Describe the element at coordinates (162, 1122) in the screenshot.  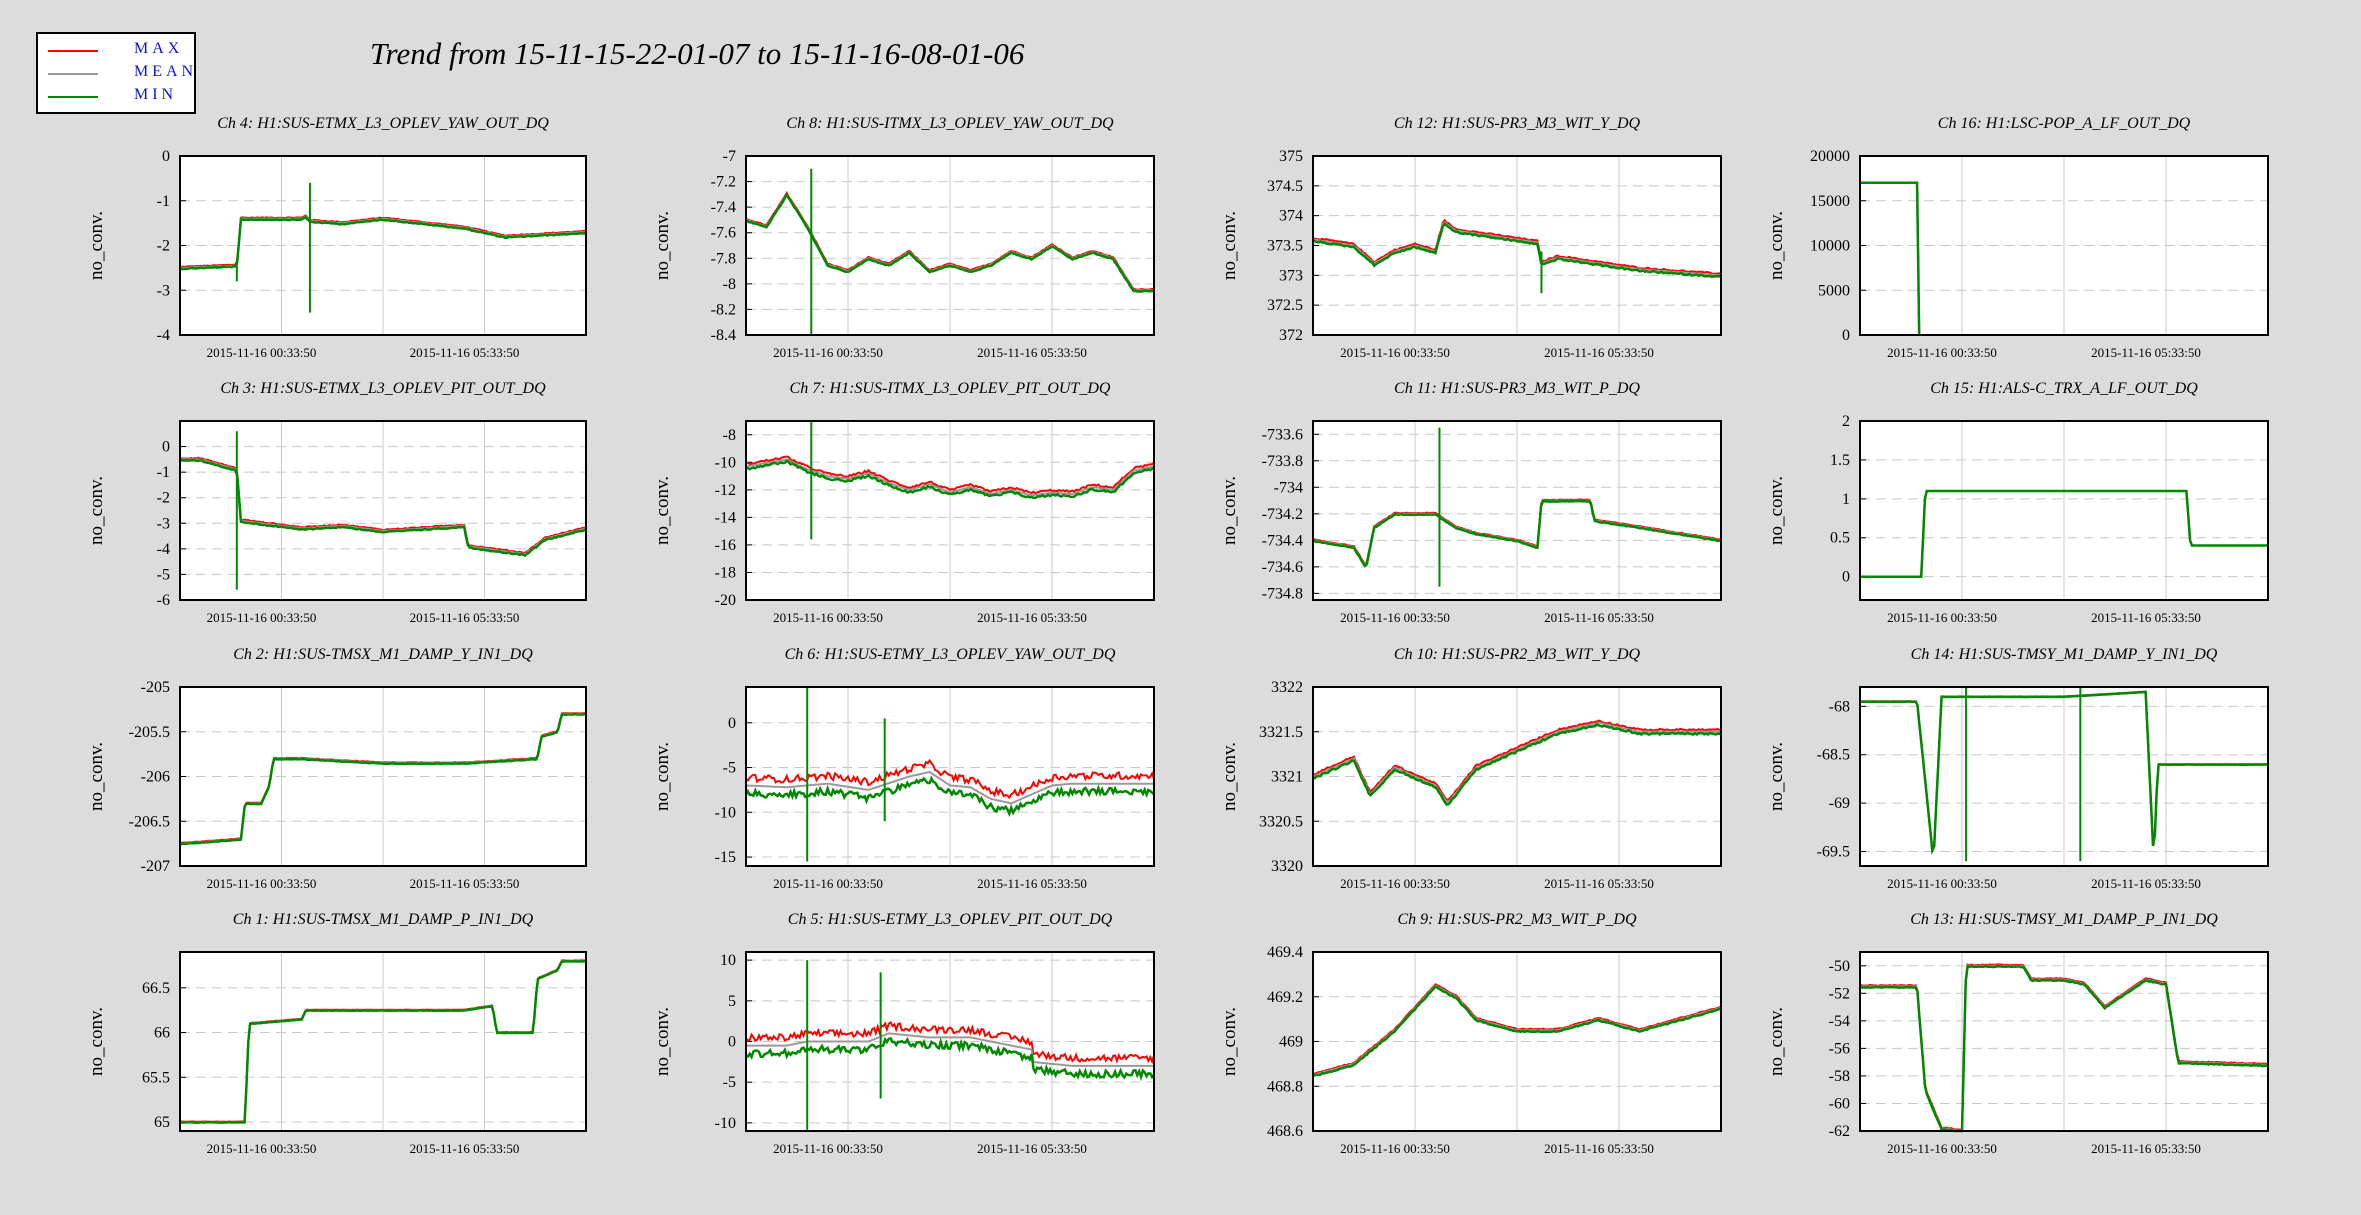
I see `y-tick-label: 65` at that location.